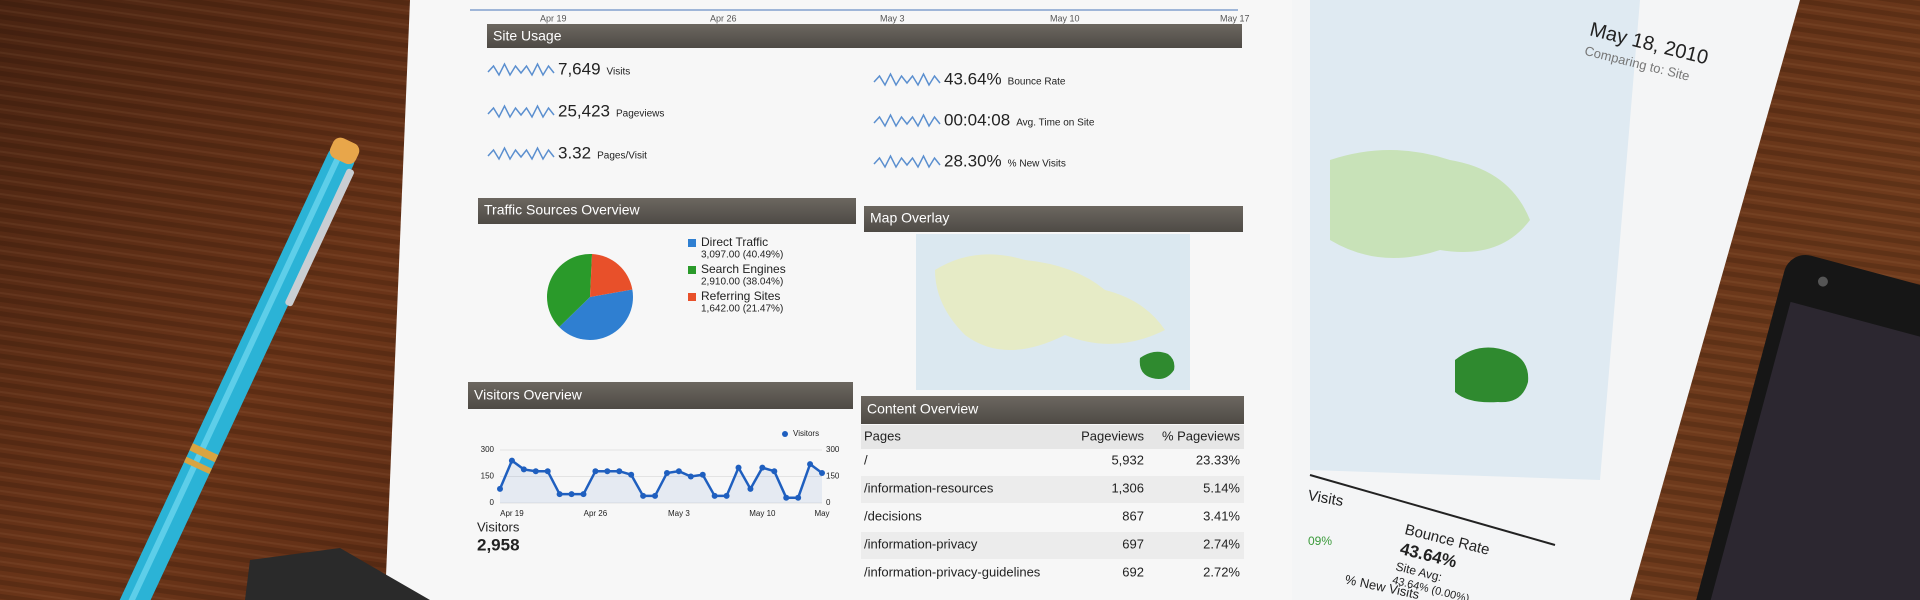  I want to click on top-timeline: Apr 19 Apr 26 May 3 May 10 May 17, so click(895, 18).